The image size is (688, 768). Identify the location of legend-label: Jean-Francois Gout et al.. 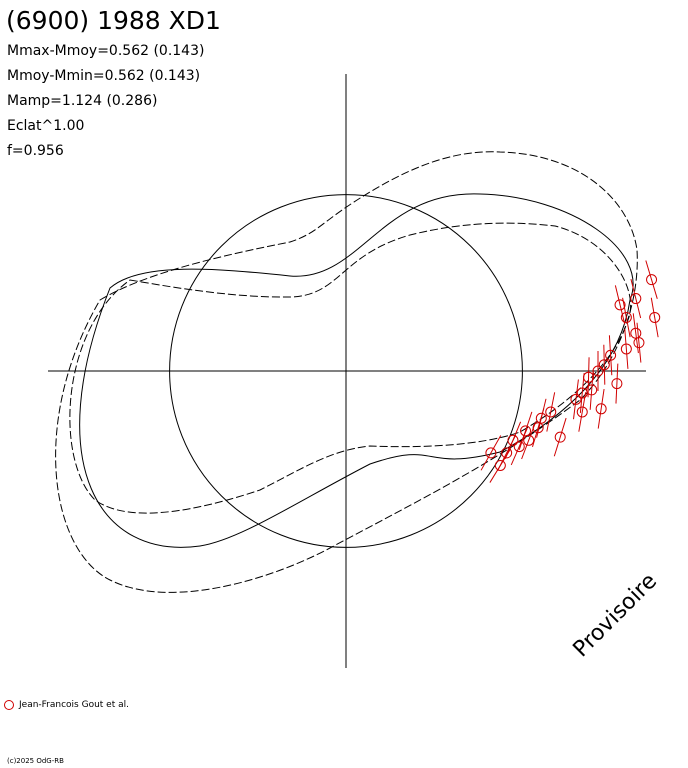
(74, 705).